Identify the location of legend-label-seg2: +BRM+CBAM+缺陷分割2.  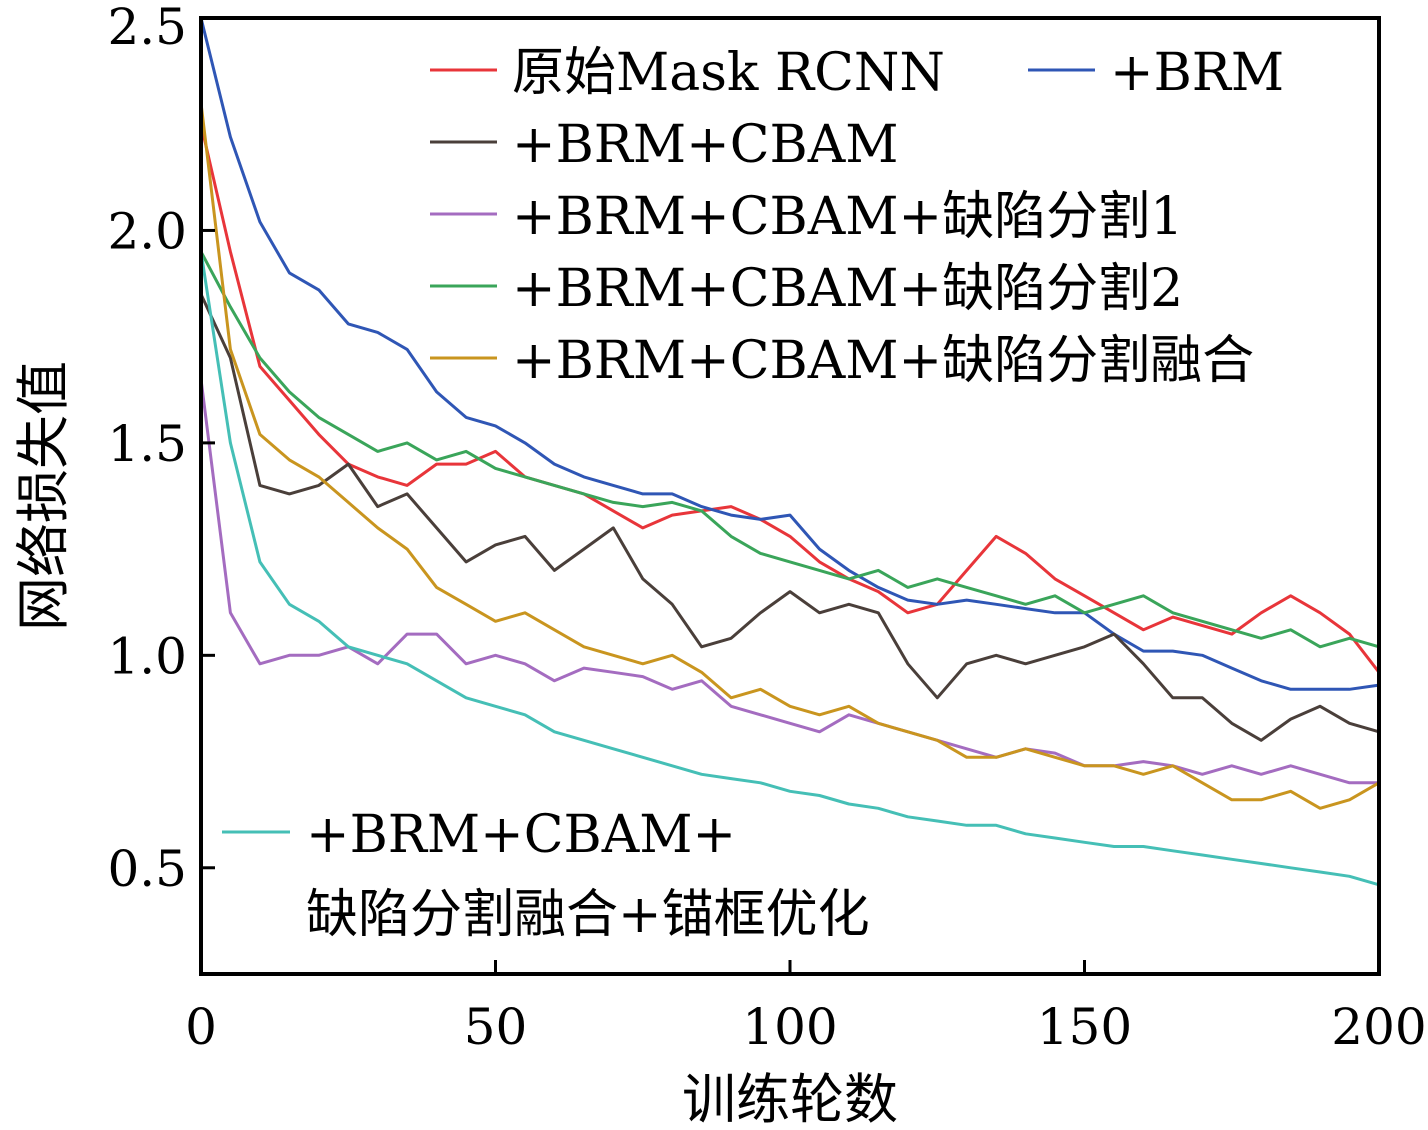
(847, 289).